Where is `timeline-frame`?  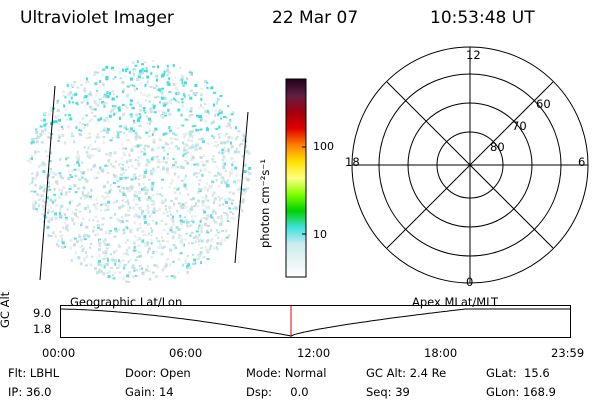
timeline-frame is located at coordinates (315, 321).